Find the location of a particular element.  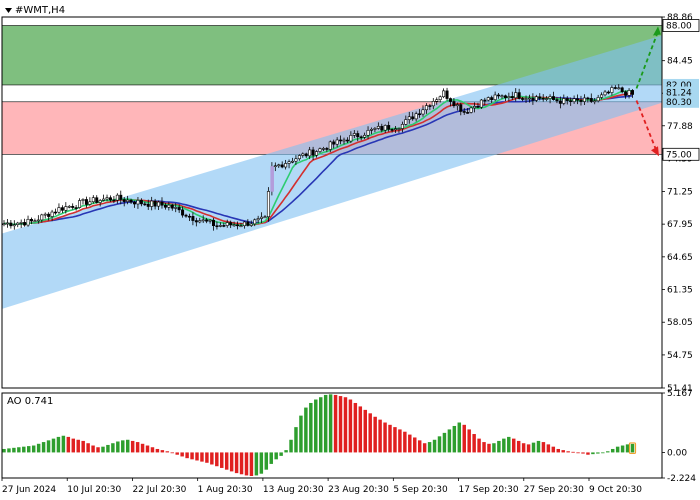

x-tick-label: 23 Aug 20:30 is located at coordinates (358, 490).